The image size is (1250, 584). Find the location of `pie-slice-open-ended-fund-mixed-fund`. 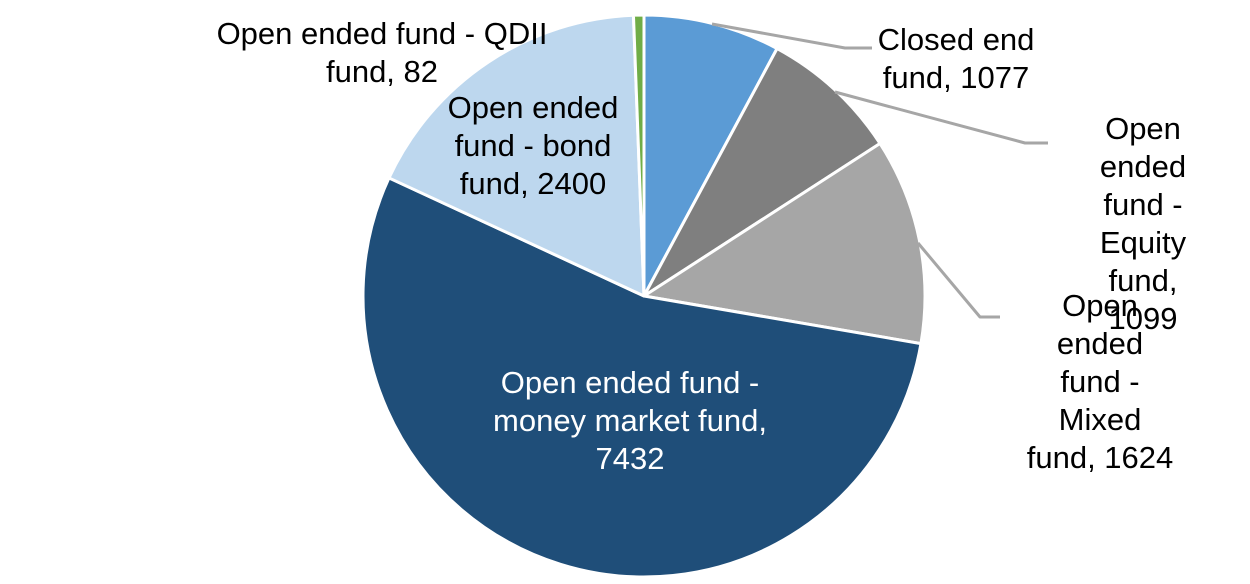

pie-slice-open-ended-fund-mixed-fund is located at coordinates (784, 243).